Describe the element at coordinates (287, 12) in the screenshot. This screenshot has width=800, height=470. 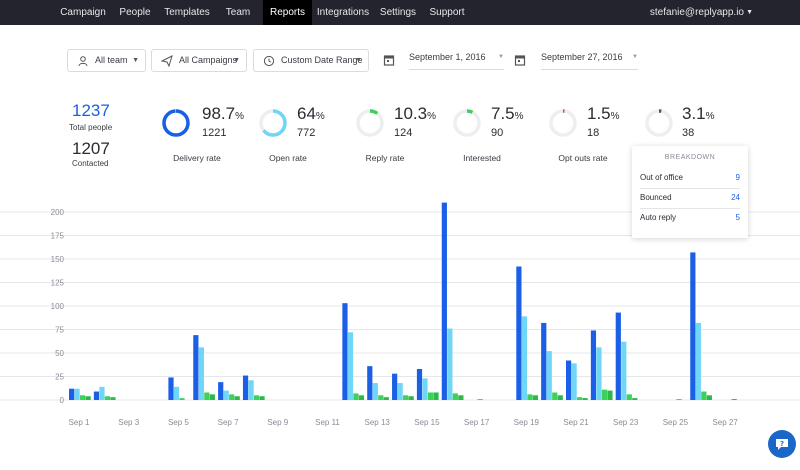
I see `nav-reports: Reports` at that location.